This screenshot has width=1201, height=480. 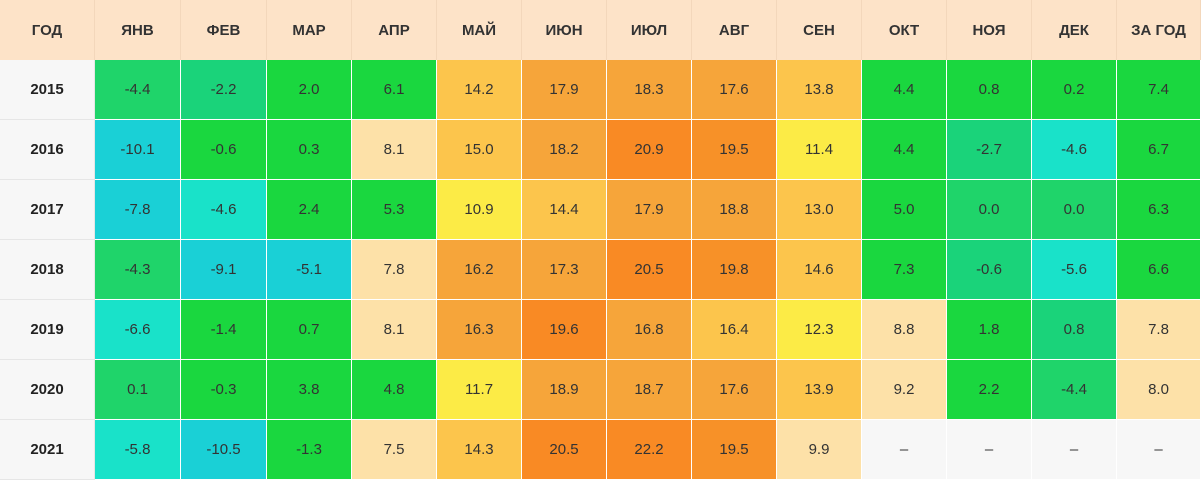 I want to click on year-label: 2019, so click(x=47, y=330).